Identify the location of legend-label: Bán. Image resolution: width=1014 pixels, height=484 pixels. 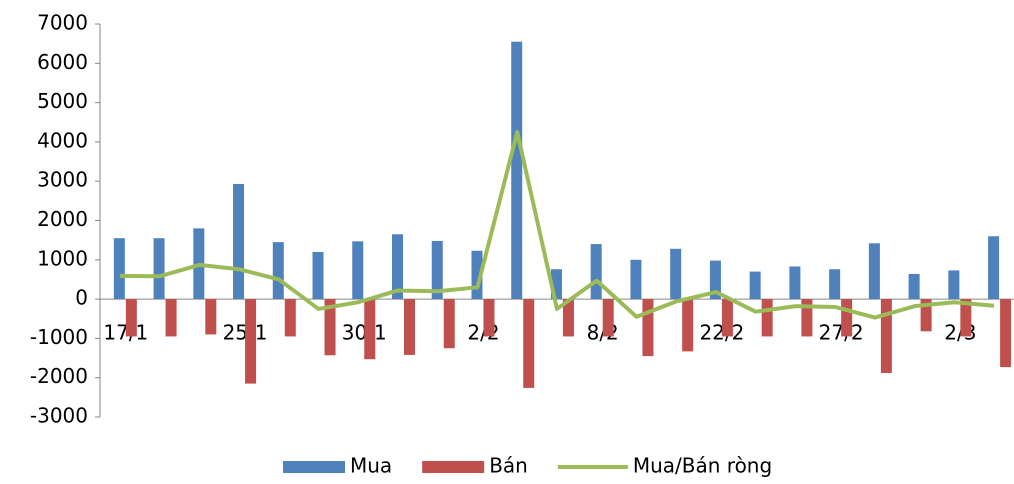
(508, 466).